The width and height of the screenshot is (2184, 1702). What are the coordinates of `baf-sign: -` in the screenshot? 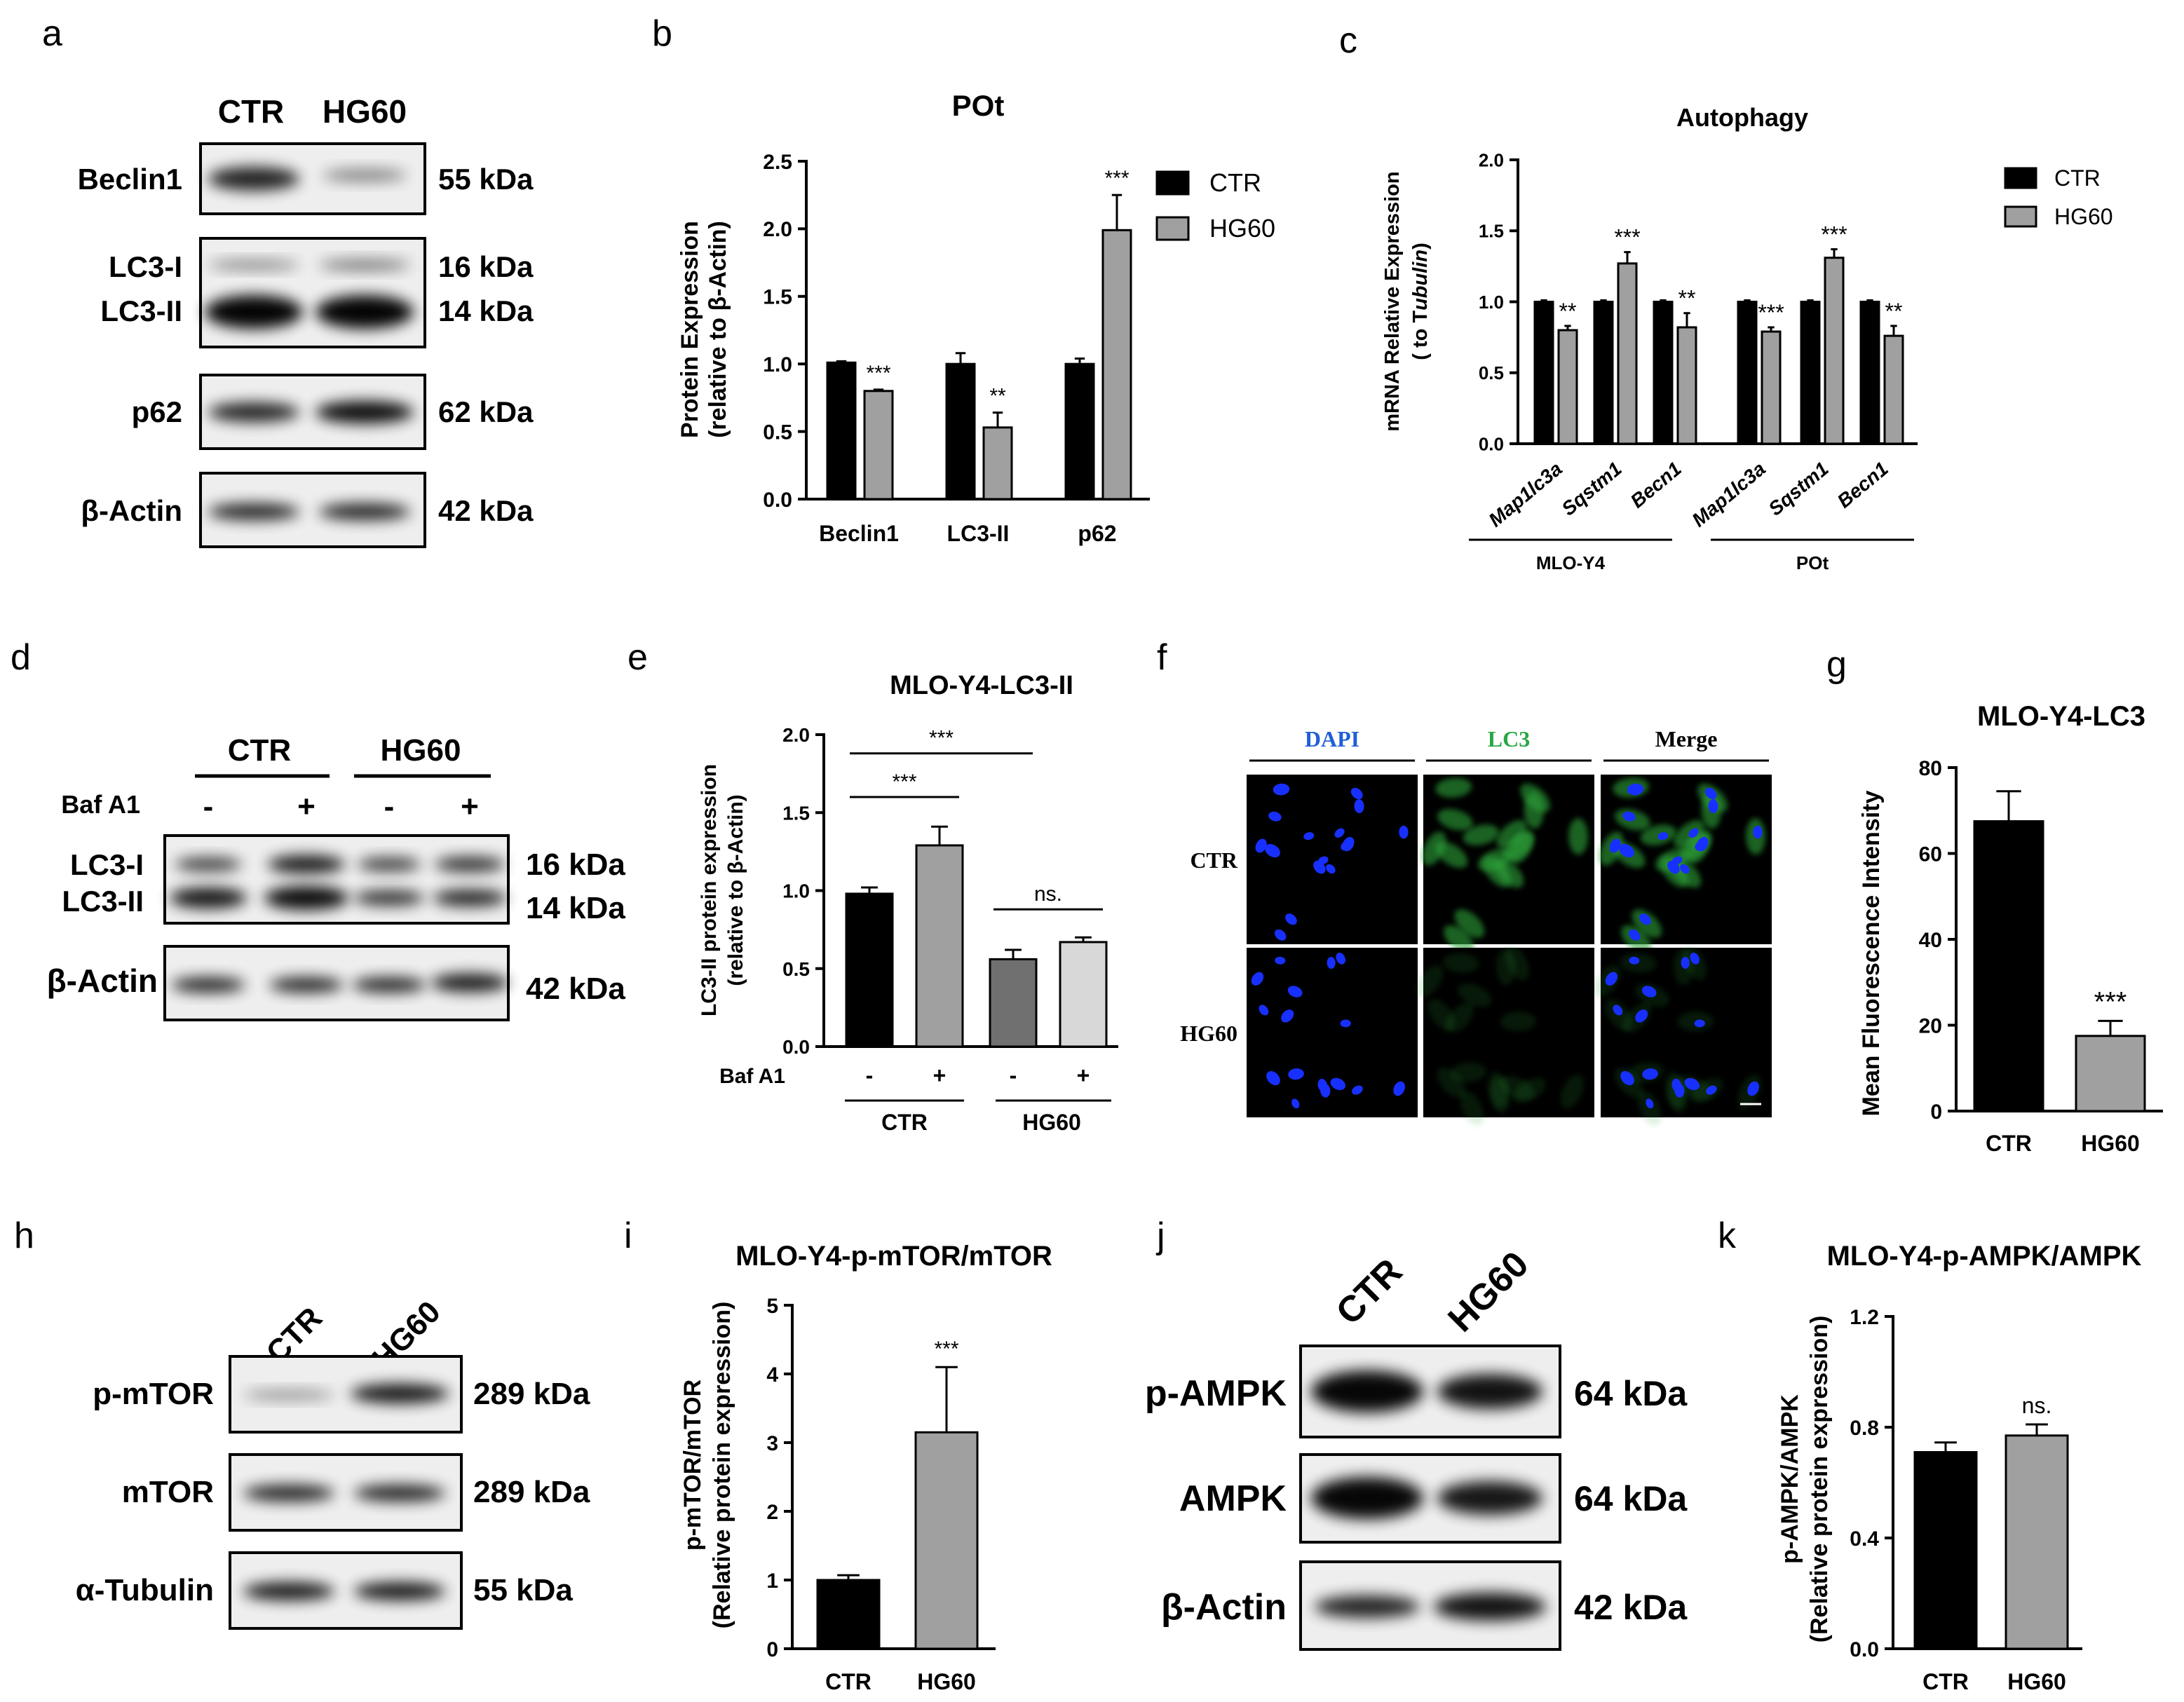 It's located at (389, 806).